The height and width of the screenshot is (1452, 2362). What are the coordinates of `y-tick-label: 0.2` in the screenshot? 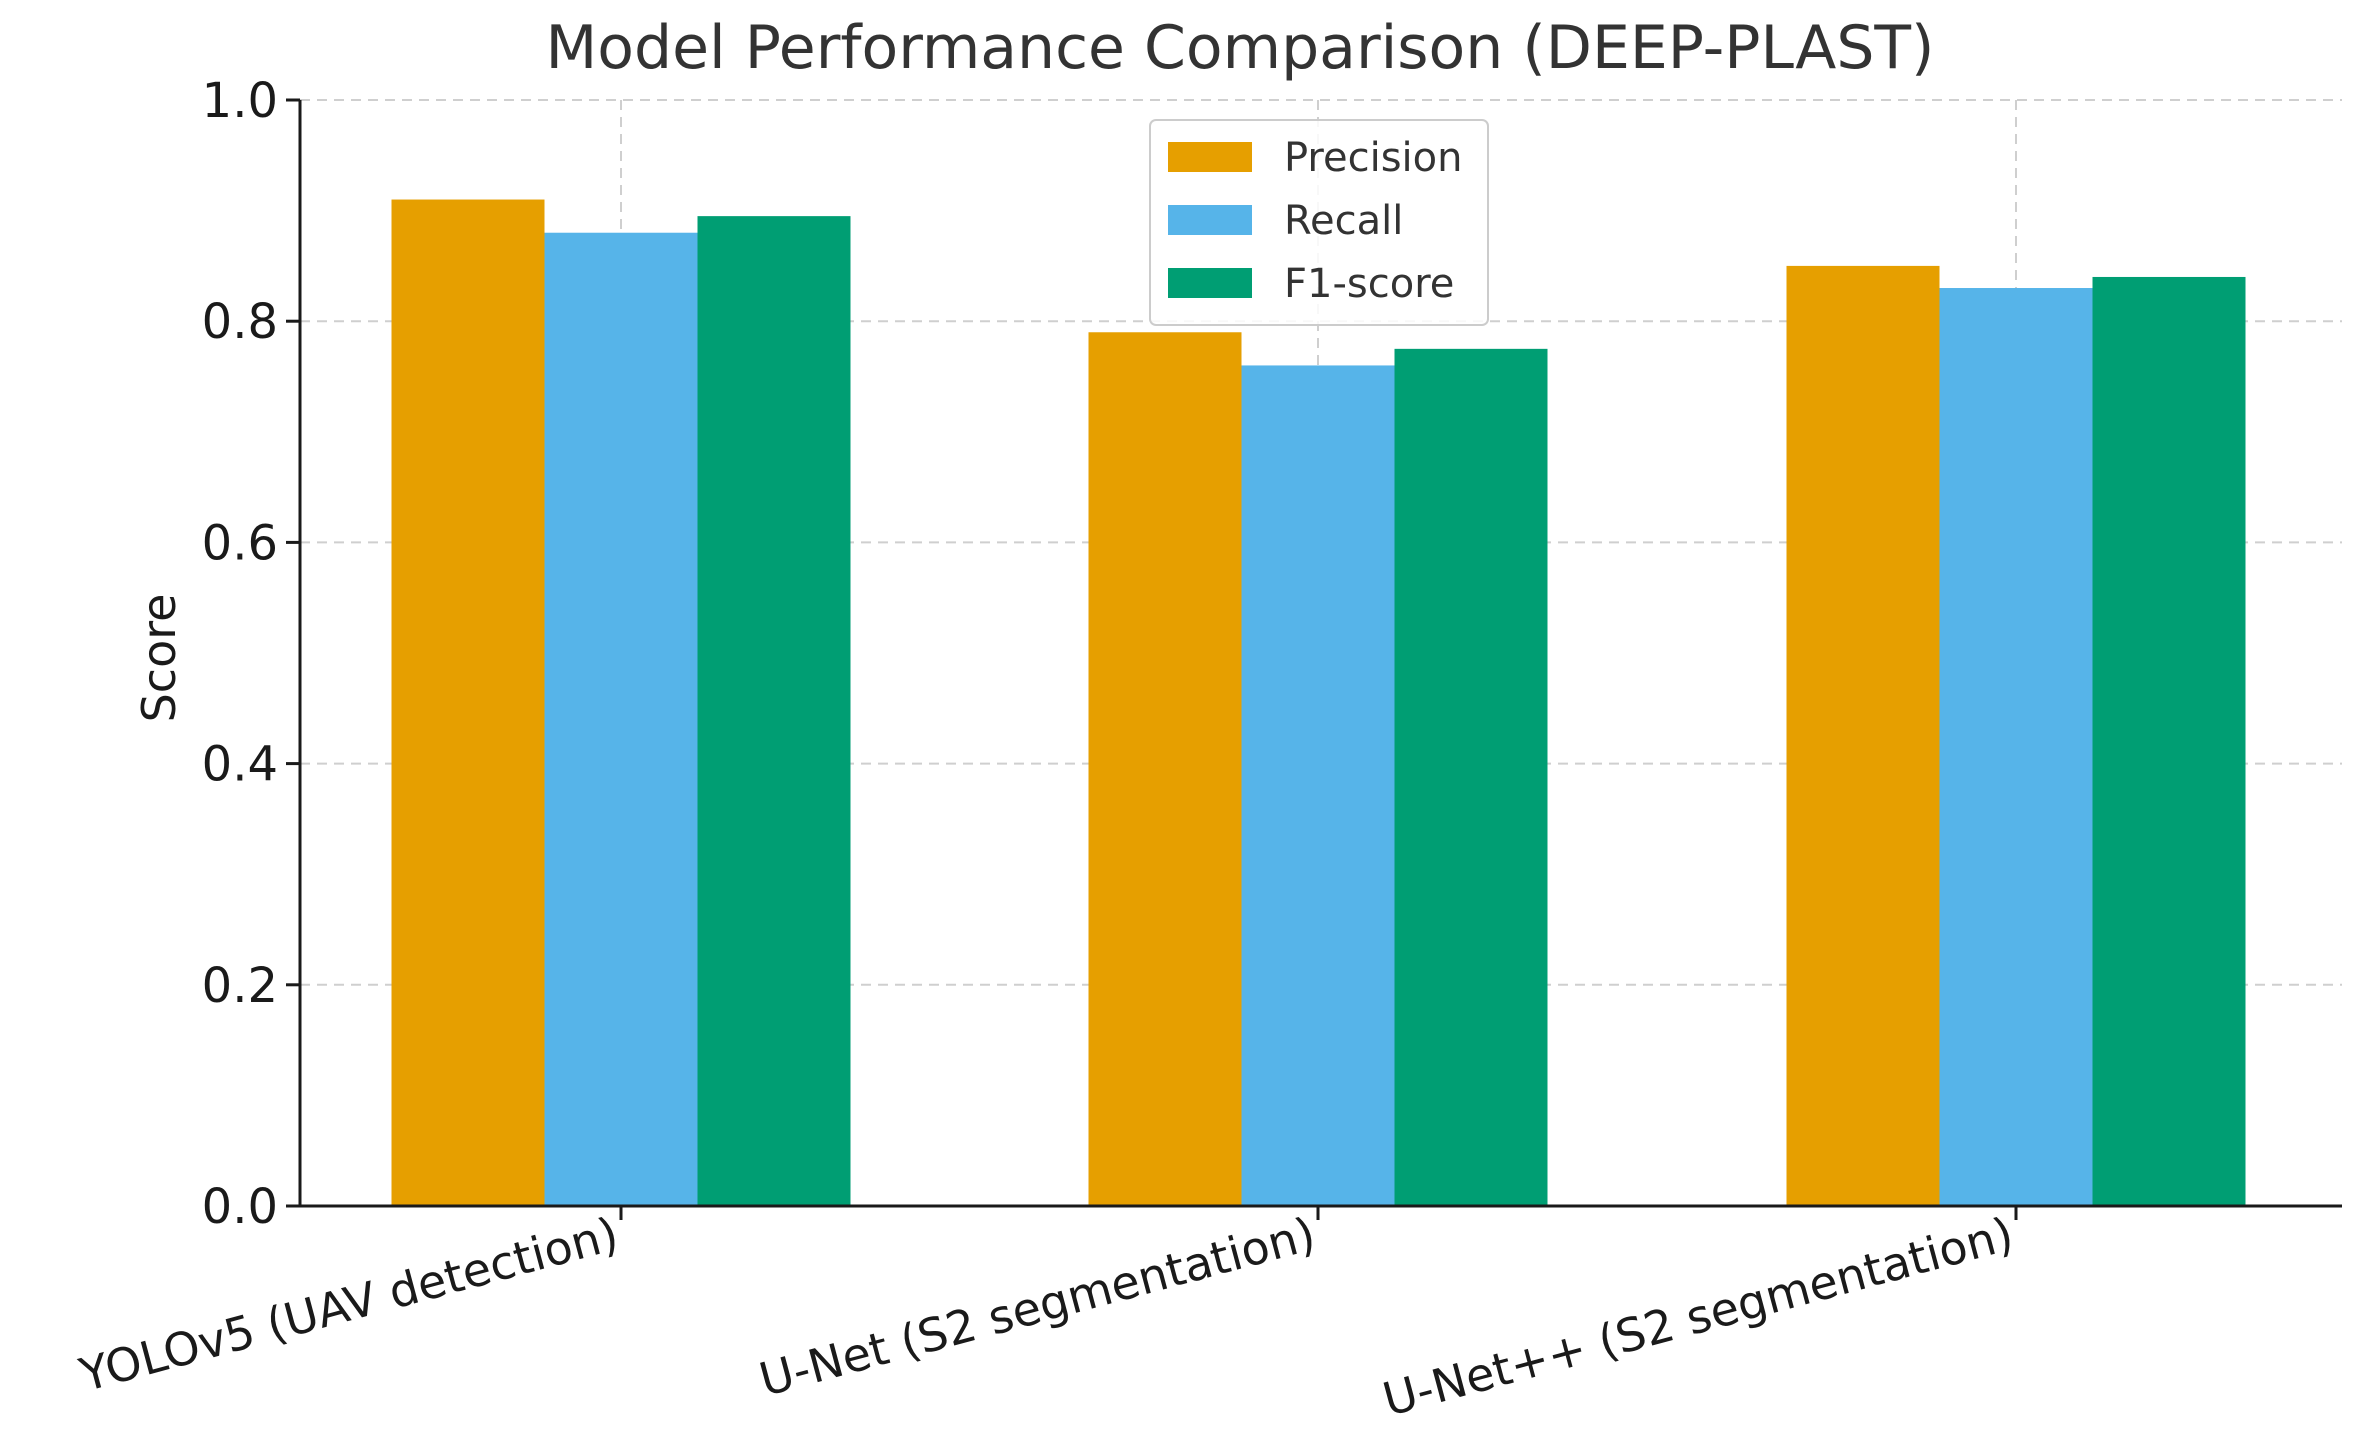 It's located at (240, 986).